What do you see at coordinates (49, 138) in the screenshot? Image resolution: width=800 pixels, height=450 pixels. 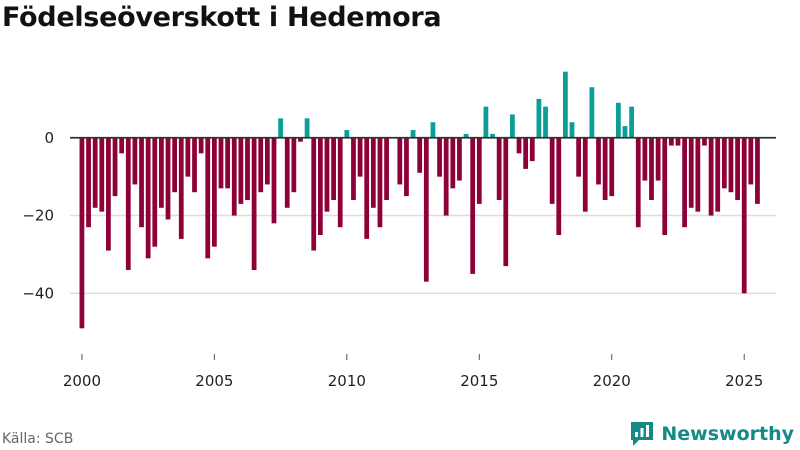 I see `y-tick-label: 0` at bounding box center [49, 138].